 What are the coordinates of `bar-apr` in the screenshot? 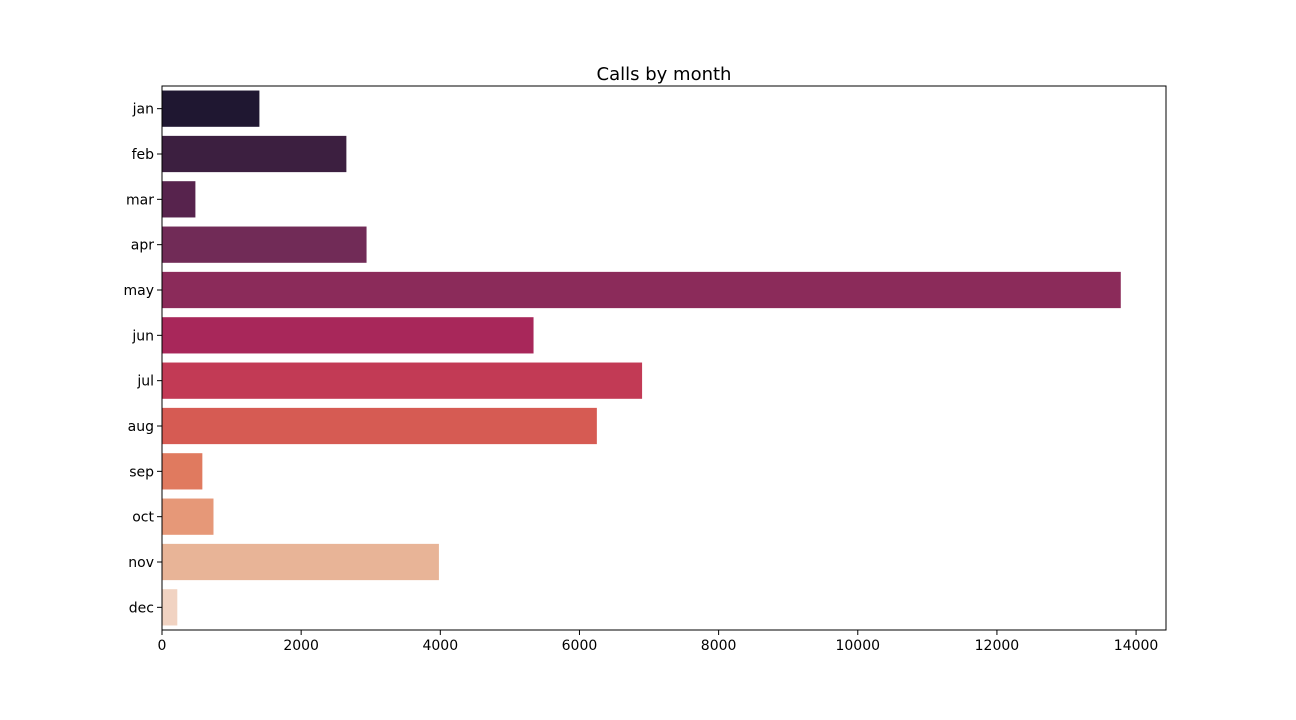 It's located at (264, 244).